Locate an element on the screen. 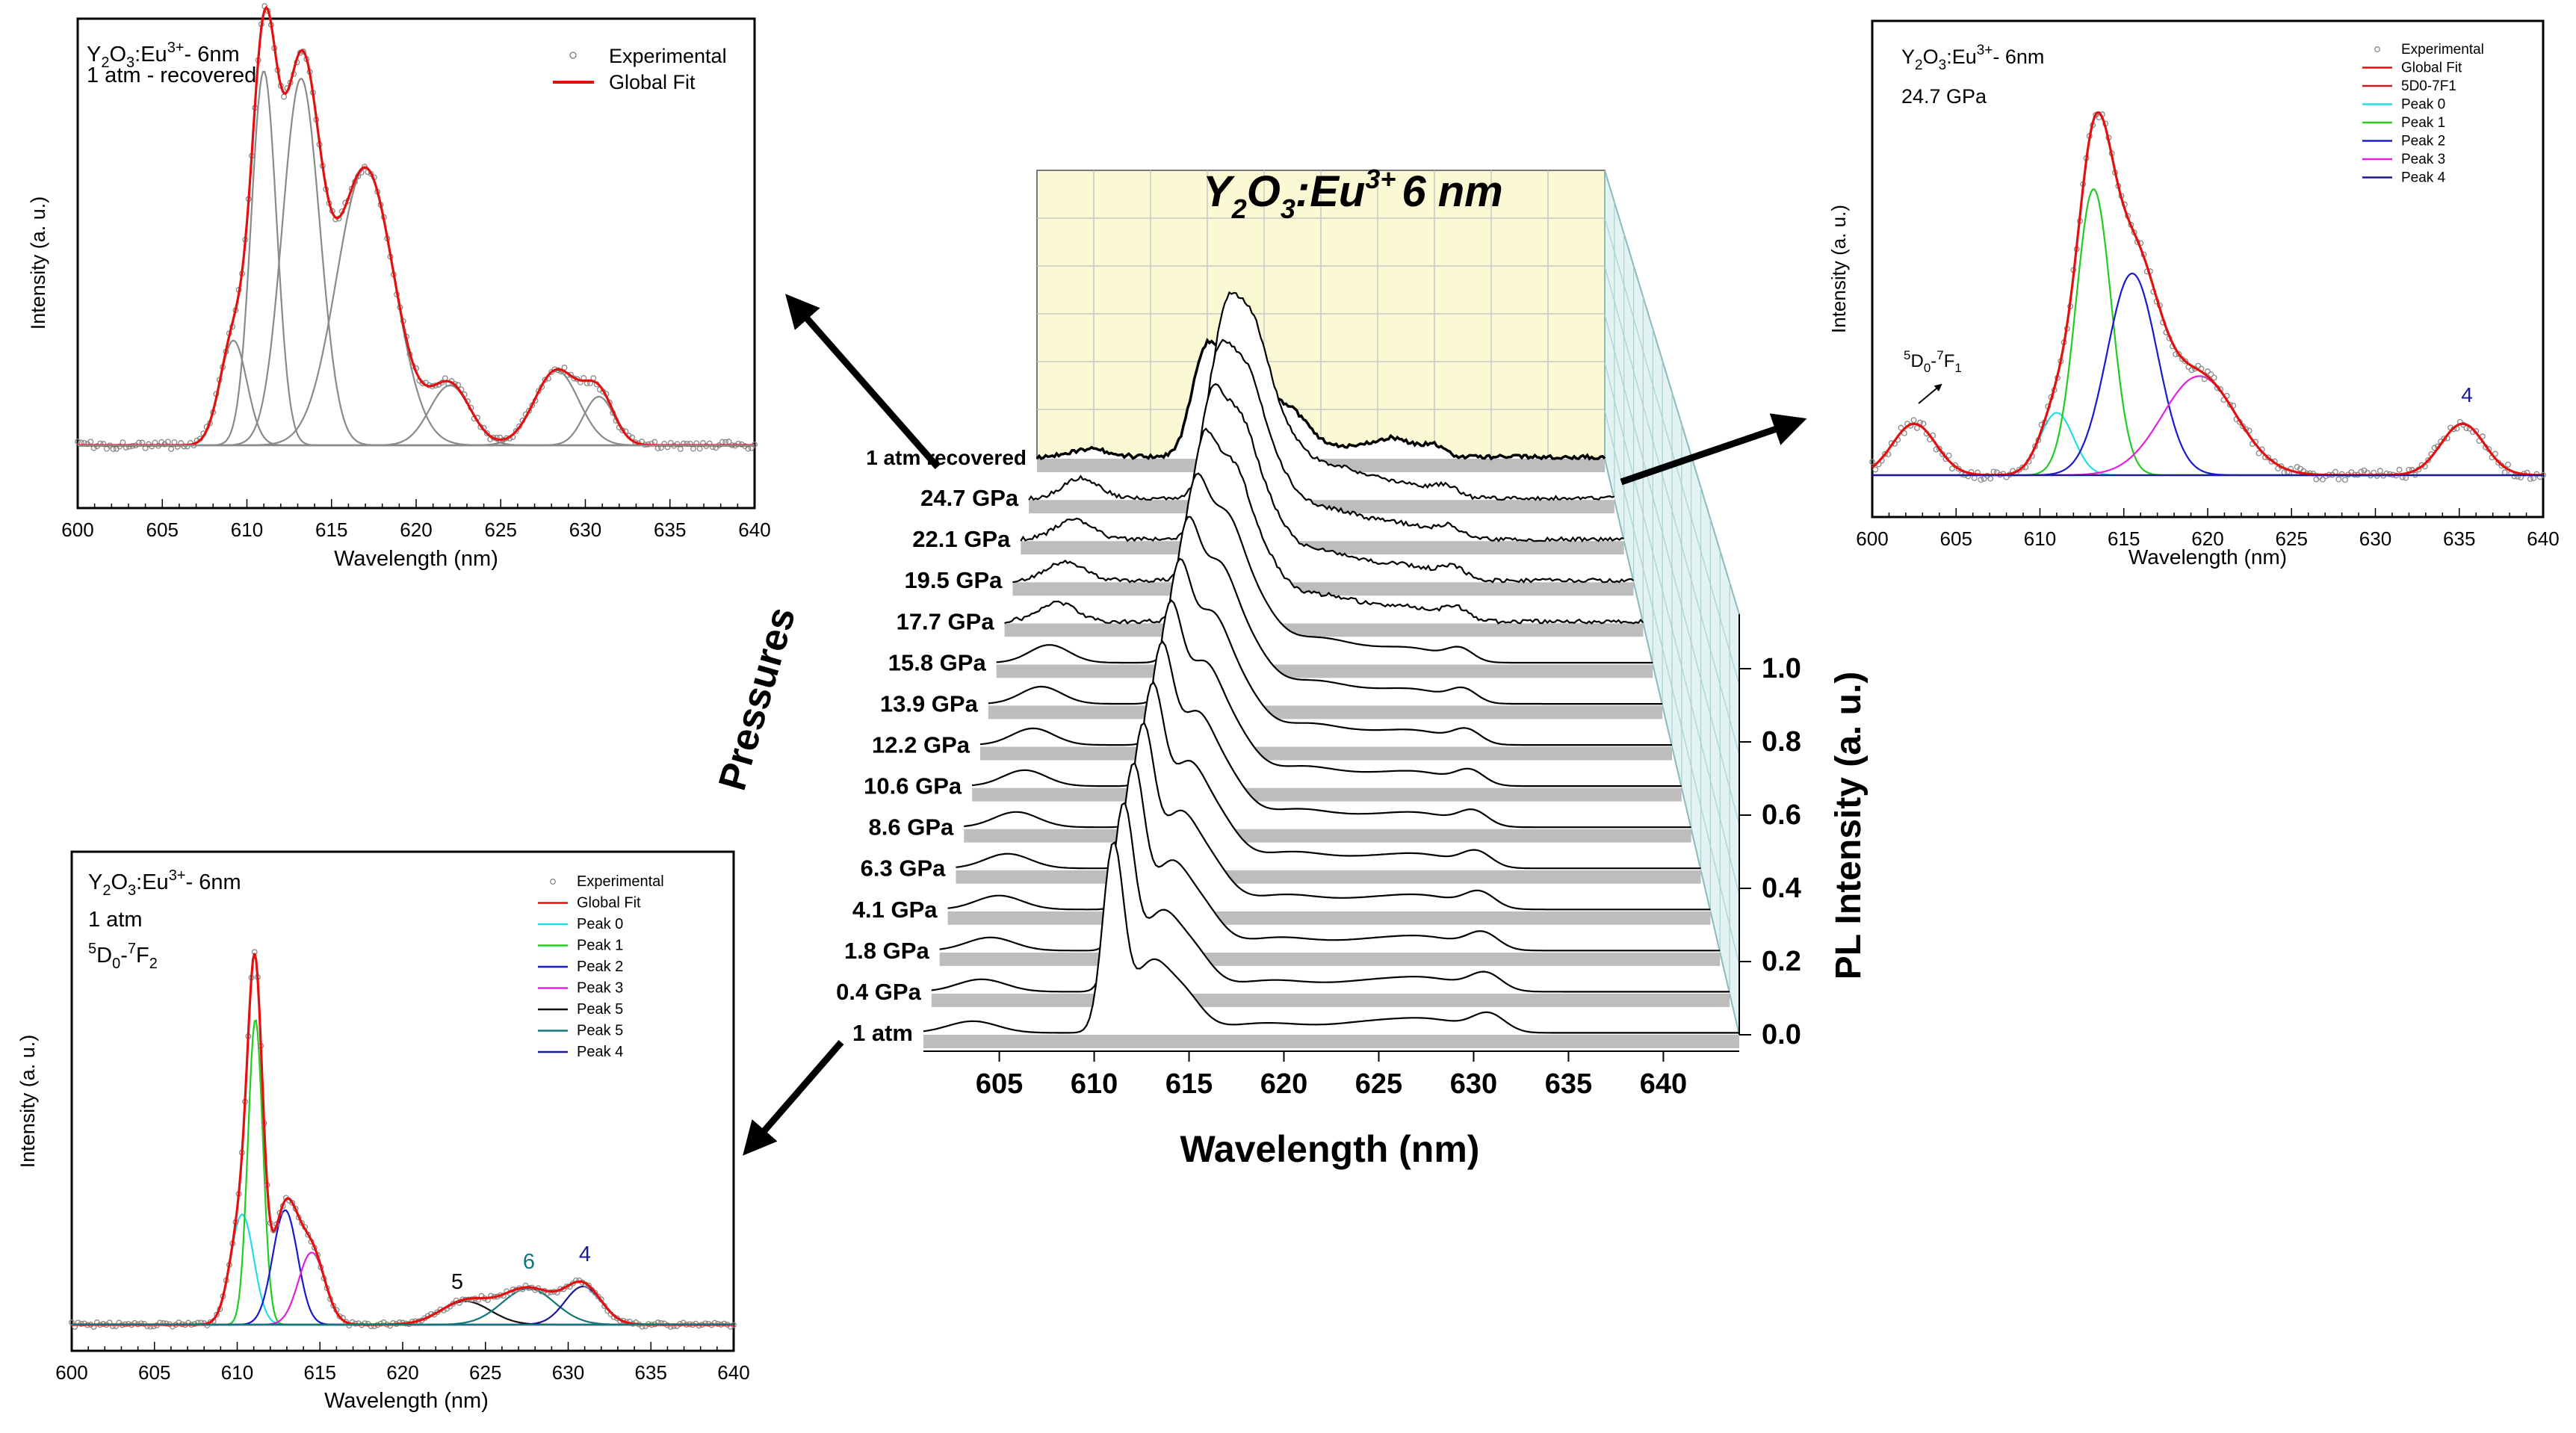 This screenshot has height=1433, width=2576. tick-label: 0.6 is located at coordinates (1781, 815).